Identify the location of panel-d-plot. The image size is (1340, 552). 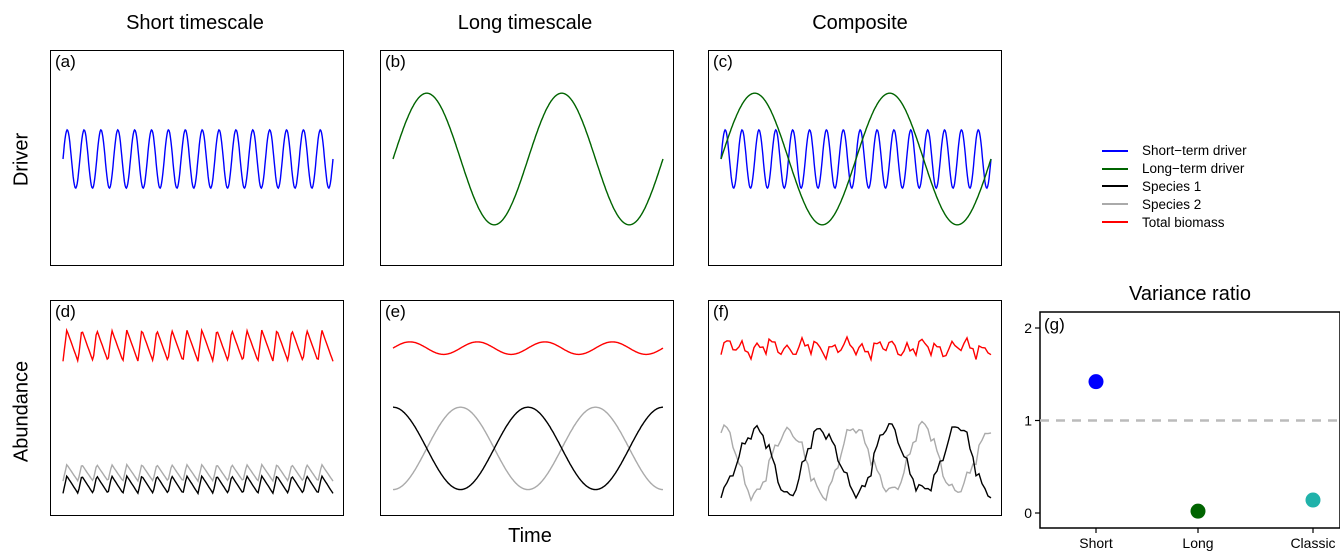
(198, 411).